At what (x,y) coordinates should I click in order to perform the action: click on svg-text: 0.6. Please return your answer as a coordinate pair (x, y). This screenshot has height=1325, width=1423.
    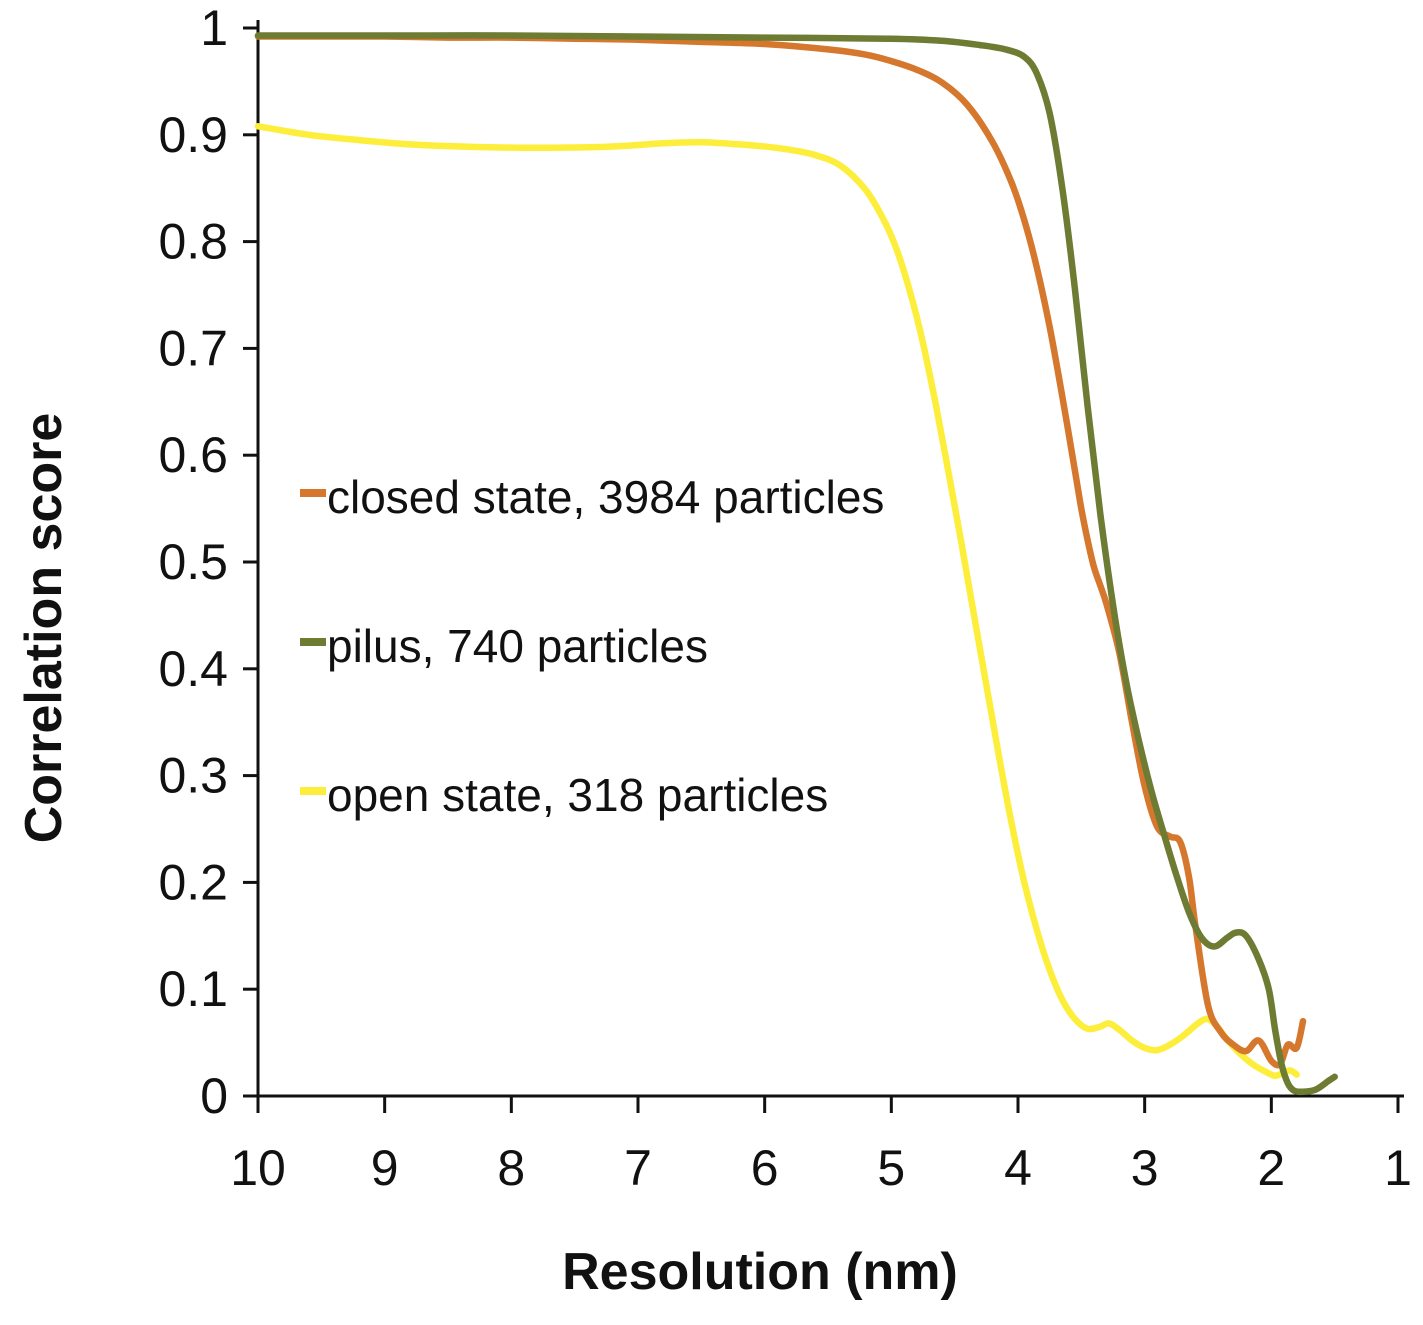
    Looking at the image, I should click on (193, 455).